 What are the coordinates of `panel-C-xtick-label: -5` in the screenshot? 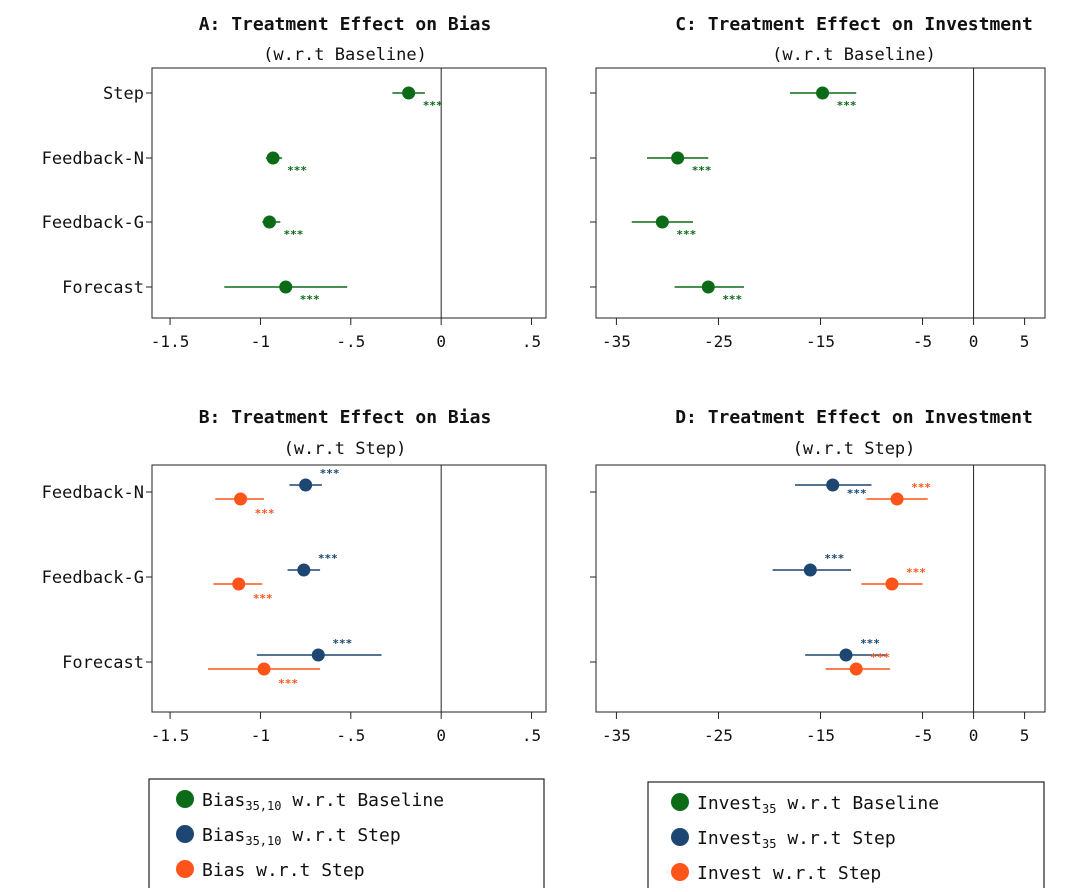 It's located at (922, 341).